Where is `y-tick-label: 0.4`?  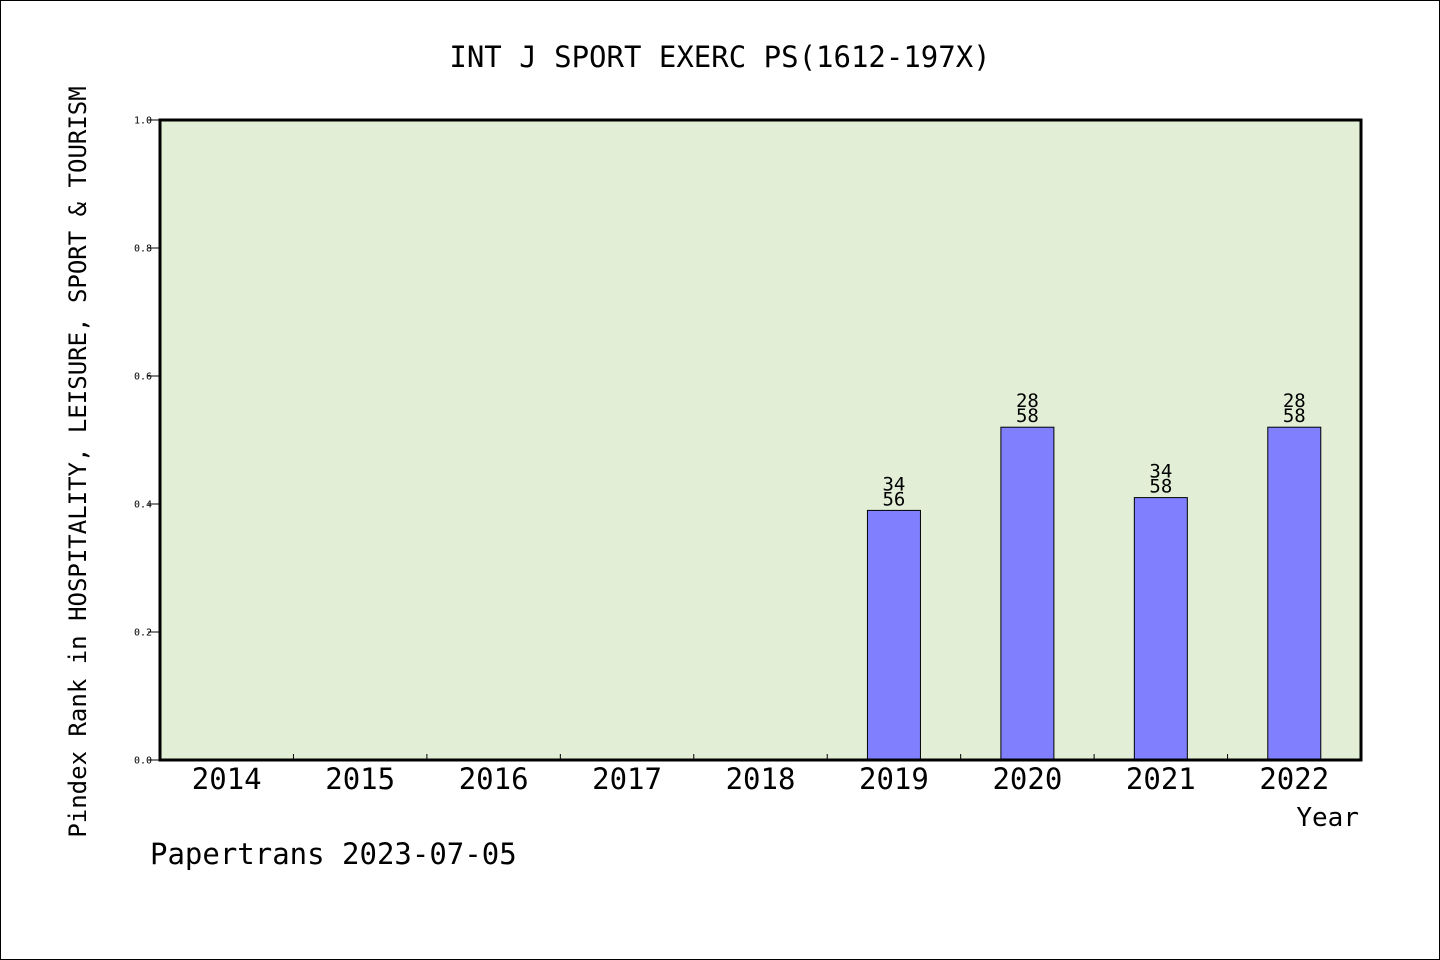 y-tick-label: 0.4 is located at coordinates (143, 505).